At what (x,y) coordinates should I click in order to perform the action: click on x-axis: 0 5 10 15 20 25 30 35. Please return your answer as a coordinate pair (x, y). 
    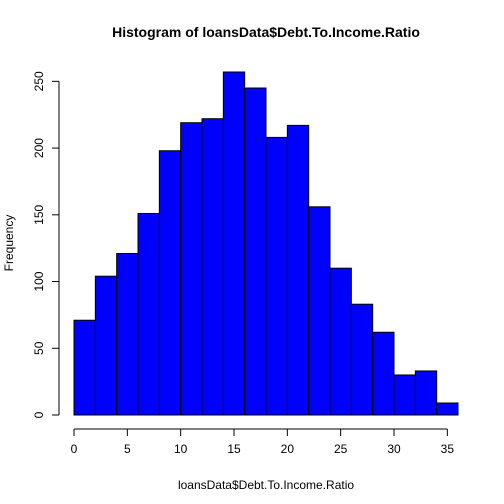
    Looking at the image, I should click on (263, 442).